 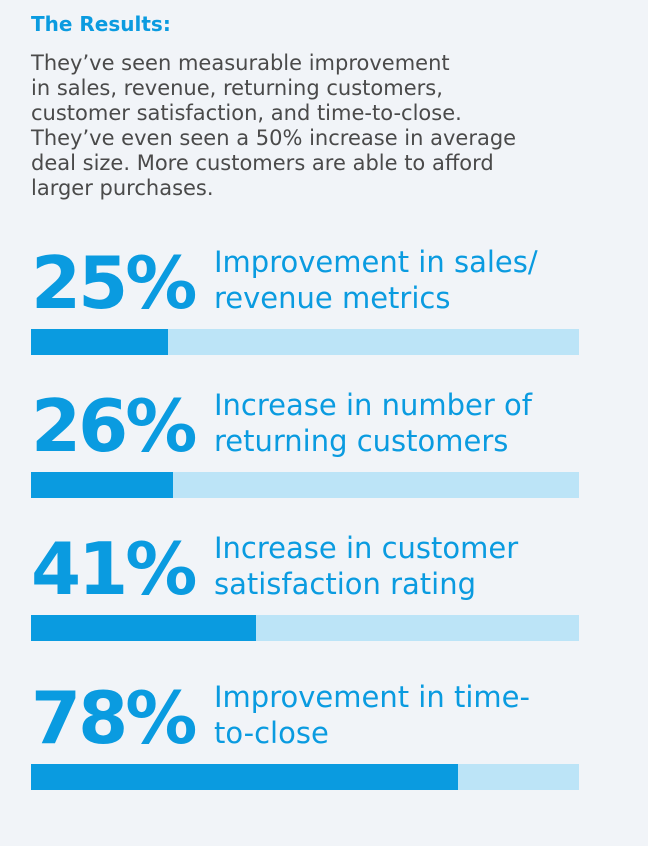 I want to click on stat-description-line: Increase in customer, so click(x=366, y=548).